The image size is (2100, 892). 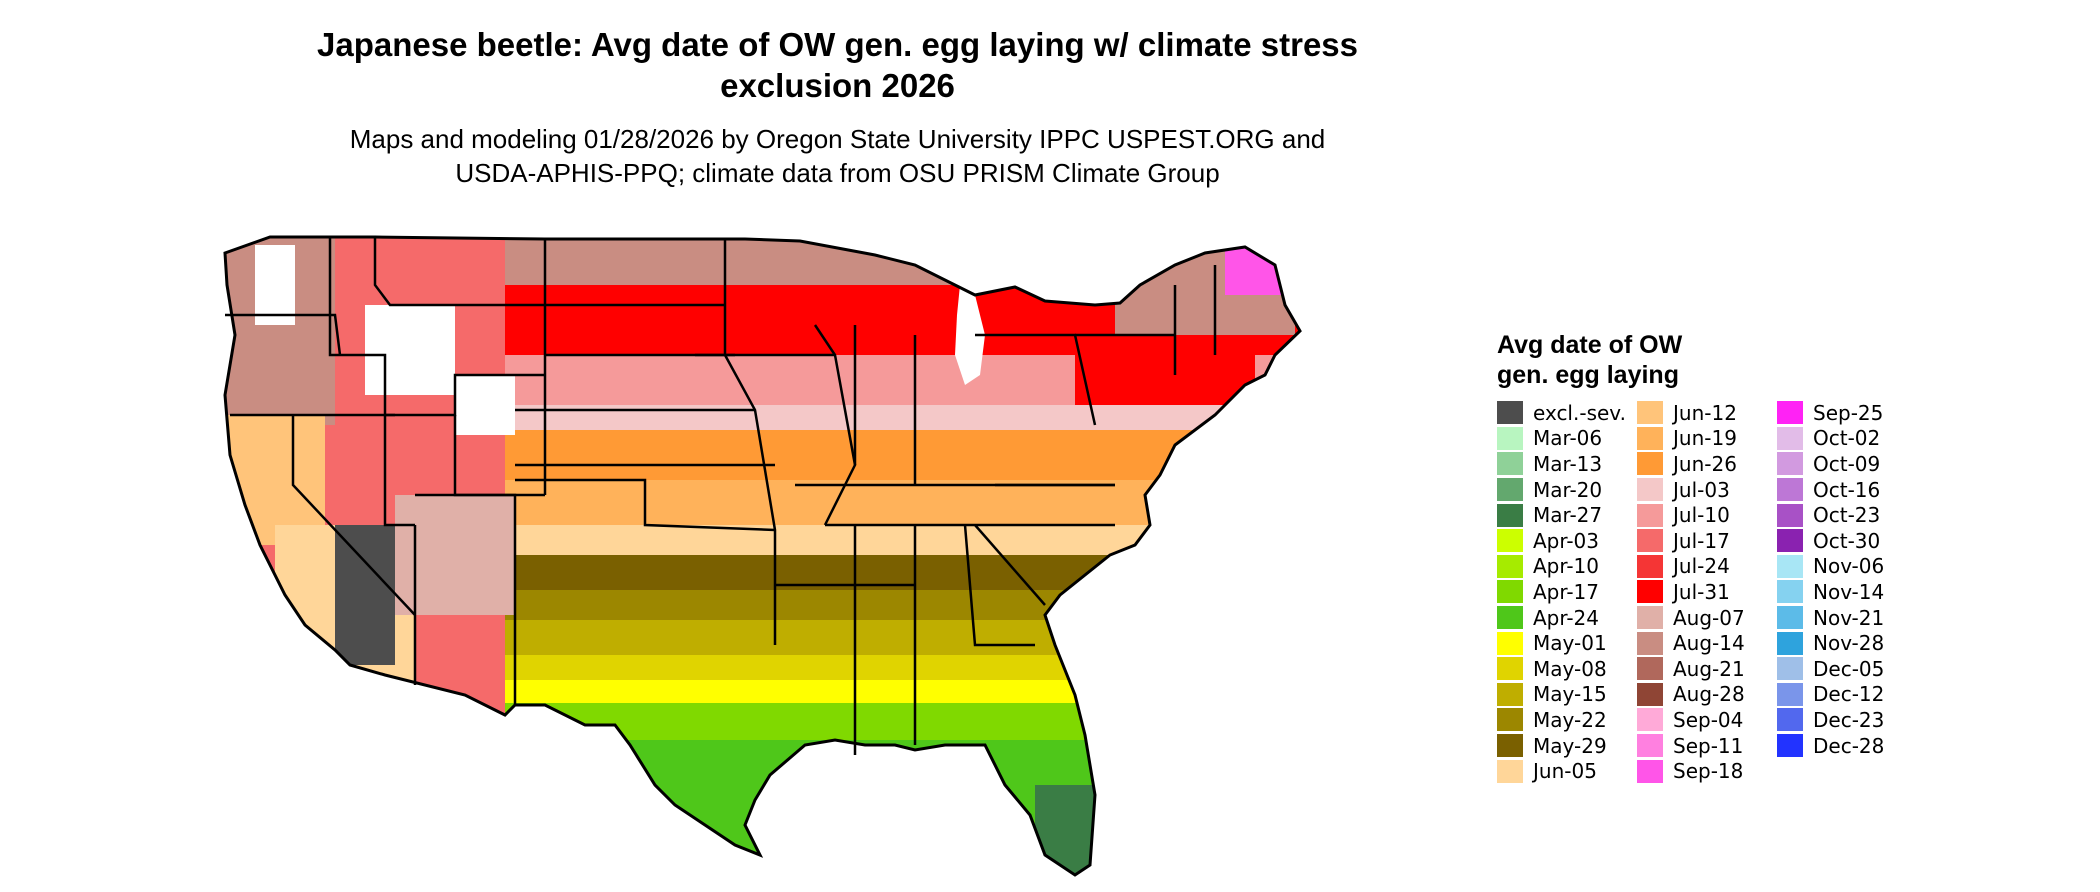 I want to click on legend-item: May-15, so click(x=1561, y=695).